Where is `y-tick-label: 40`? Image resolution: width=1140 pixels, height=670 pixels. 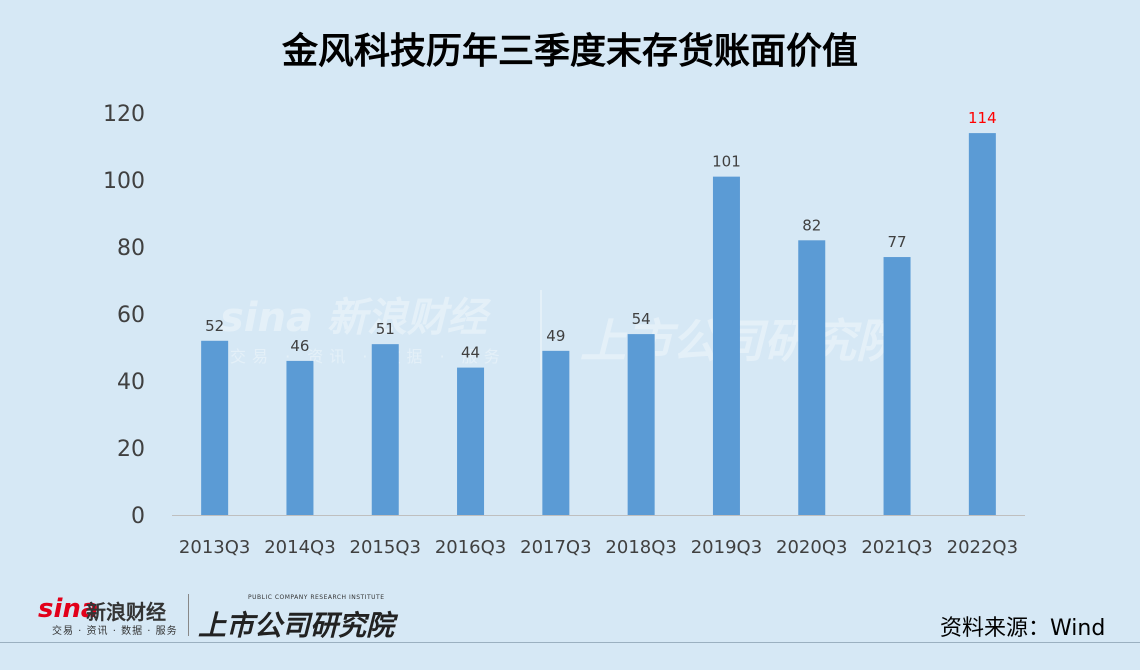
y-tick-label: 40 is located at coordinates (131, 382).